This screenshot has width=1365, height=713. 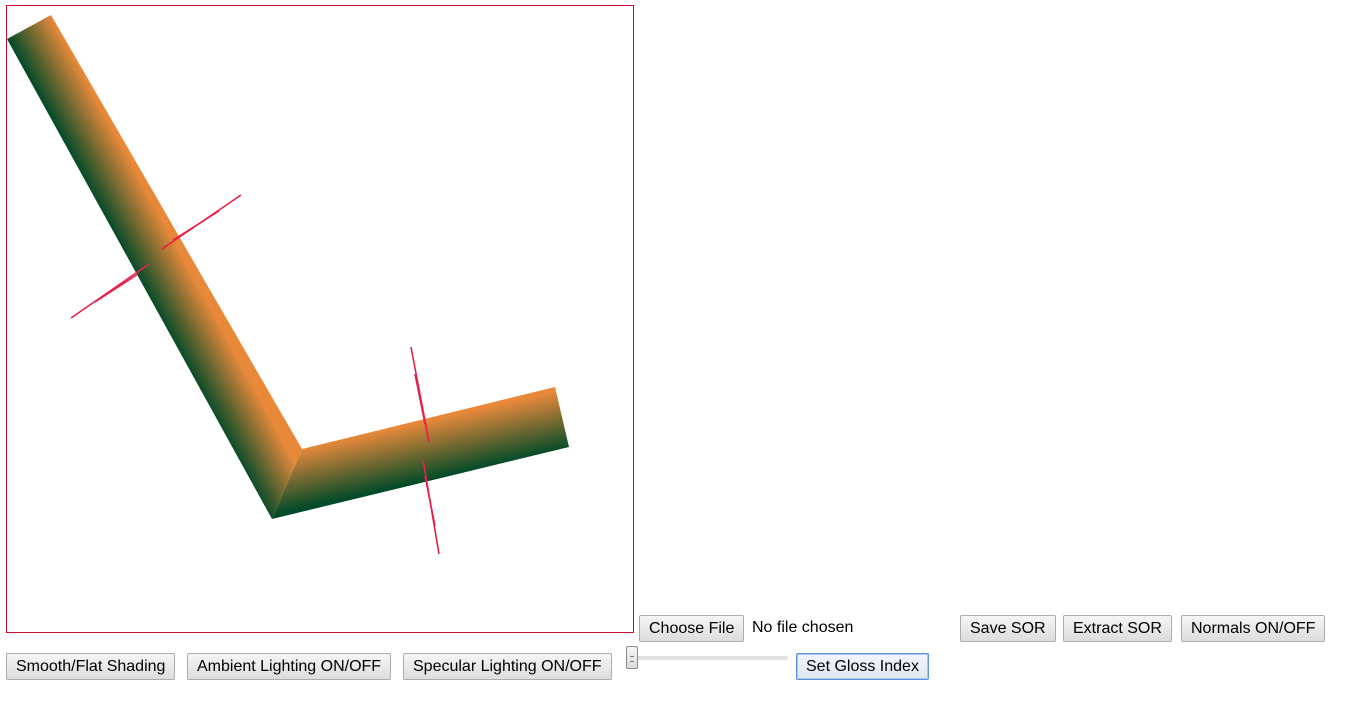 I want to click on specular-lighting-toggle-button: Specular Lighting ON/OFF, so click(x=507, y=666).